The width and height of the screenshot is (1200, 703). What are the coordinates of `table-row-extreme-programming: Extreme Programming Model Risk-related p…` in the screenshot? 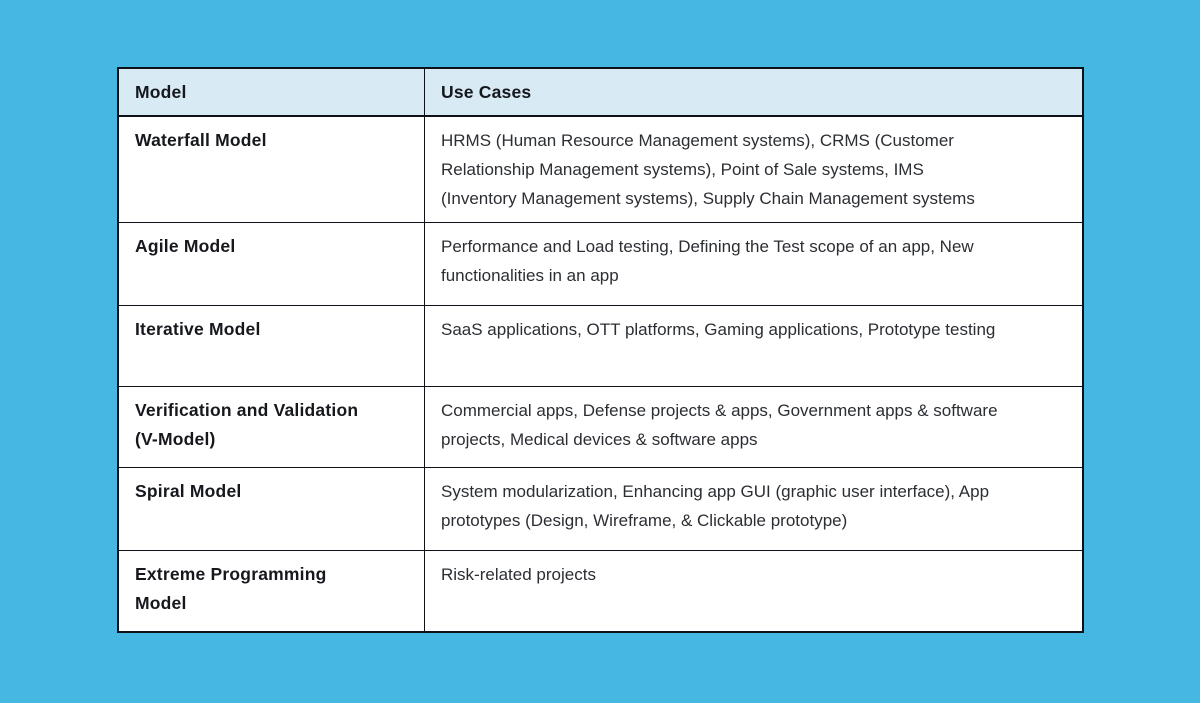 It's located at (600, 590).